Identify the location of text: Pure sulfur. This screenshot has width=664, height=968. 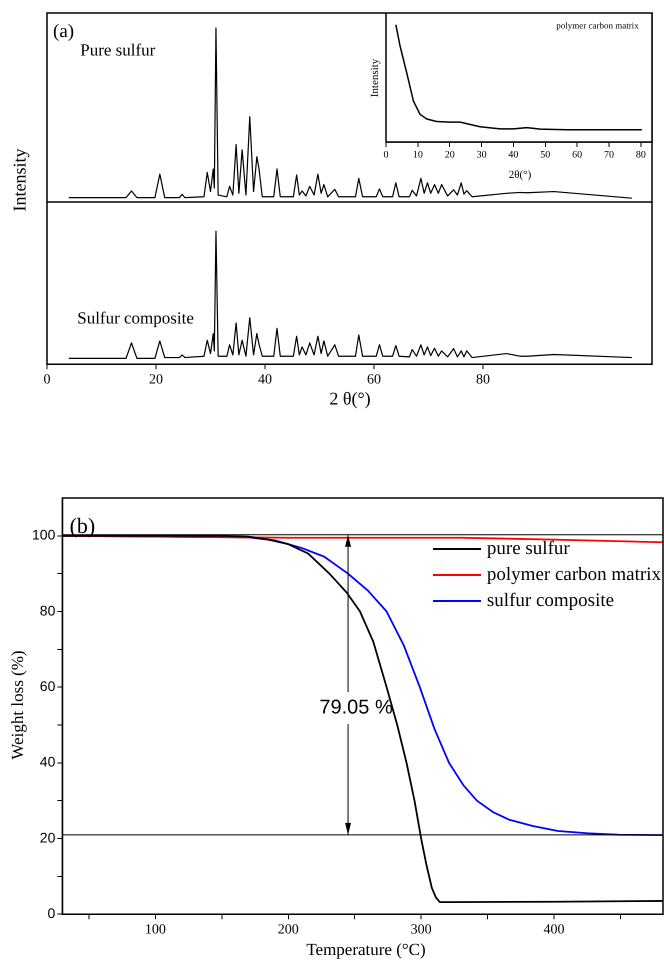
(118, 50).